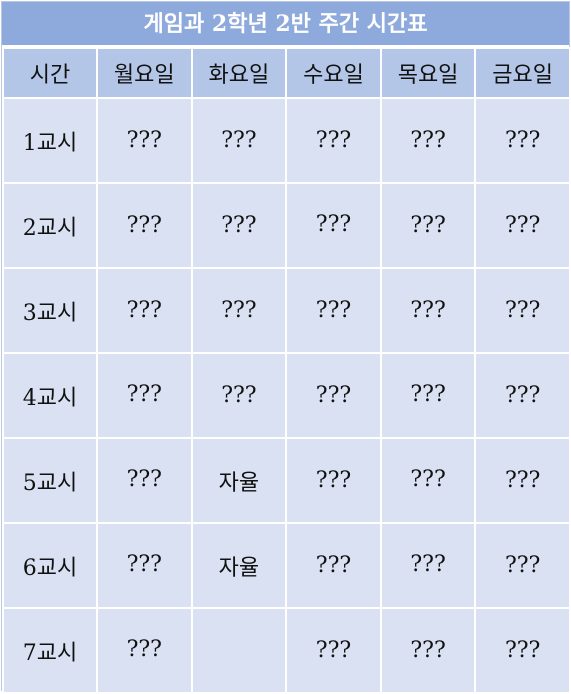  Describe the element at coordinates (285, 24) in the screenshot. I see `timetable-title: 게임과 2학년 2반 주간 시간표` at that location.